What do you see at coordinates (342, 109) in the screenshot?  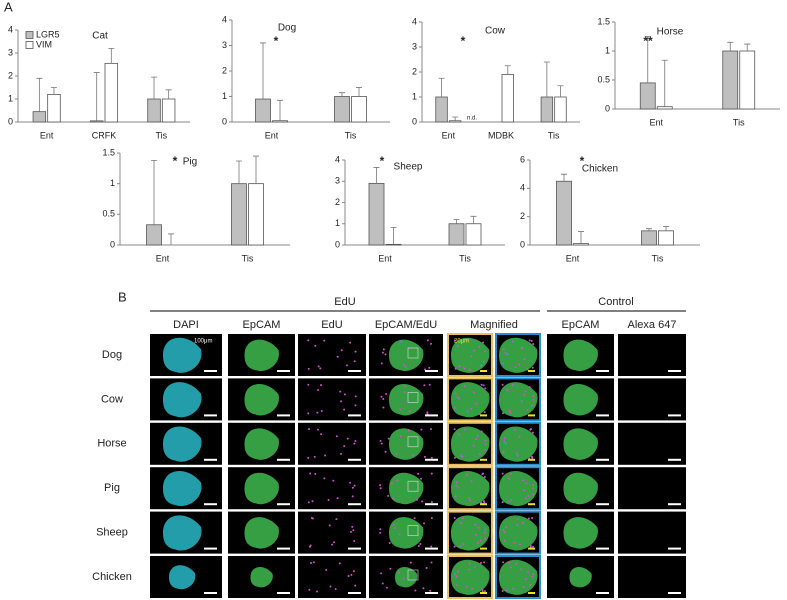 I see `bar` at bounding box center [342, 109].